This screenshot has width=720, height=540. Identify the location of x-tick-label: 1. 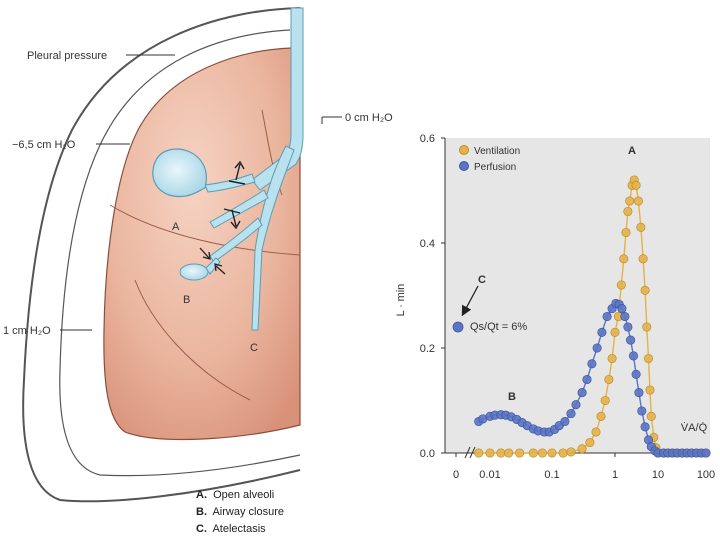
(615, 475).